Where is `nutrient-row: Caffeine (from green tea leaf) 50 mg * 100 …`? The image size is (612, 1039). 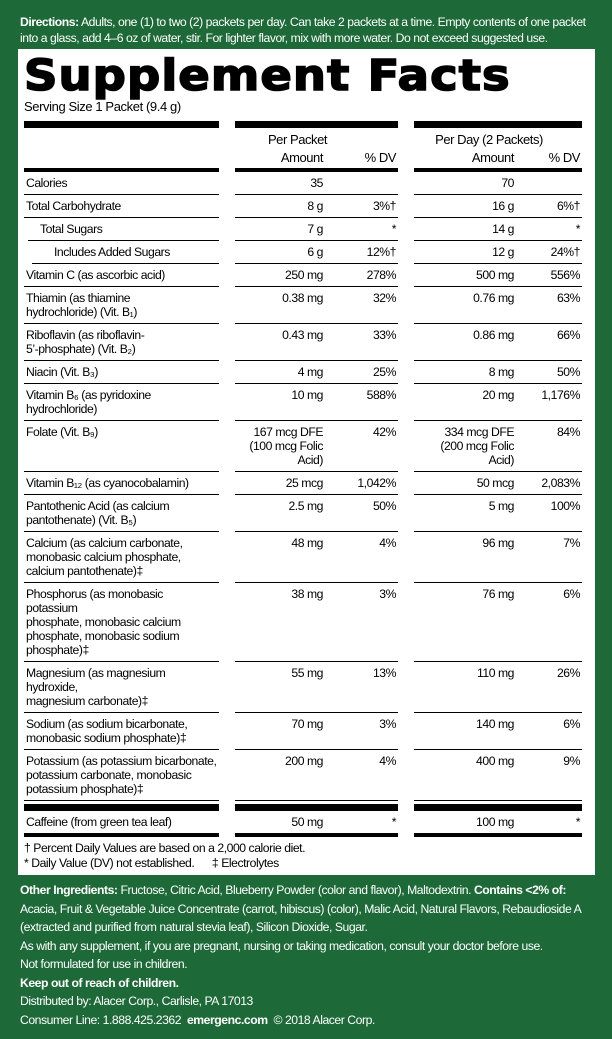 nutrient-row: Caffeine (from green tea leaf) 50 mg * 100 … is located at coordinates (306, 820).